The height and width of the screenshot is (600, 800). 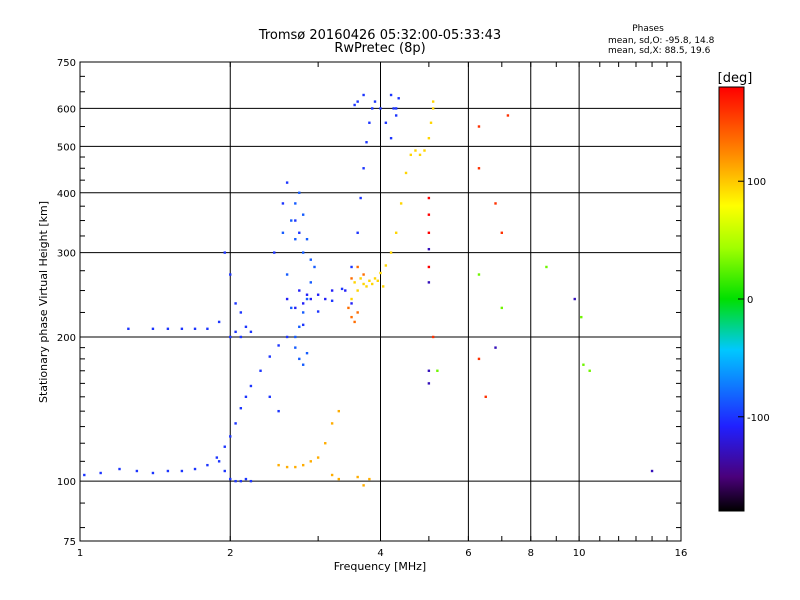 I want to click on x-tick-label: 4, so click(x=380, y=553).